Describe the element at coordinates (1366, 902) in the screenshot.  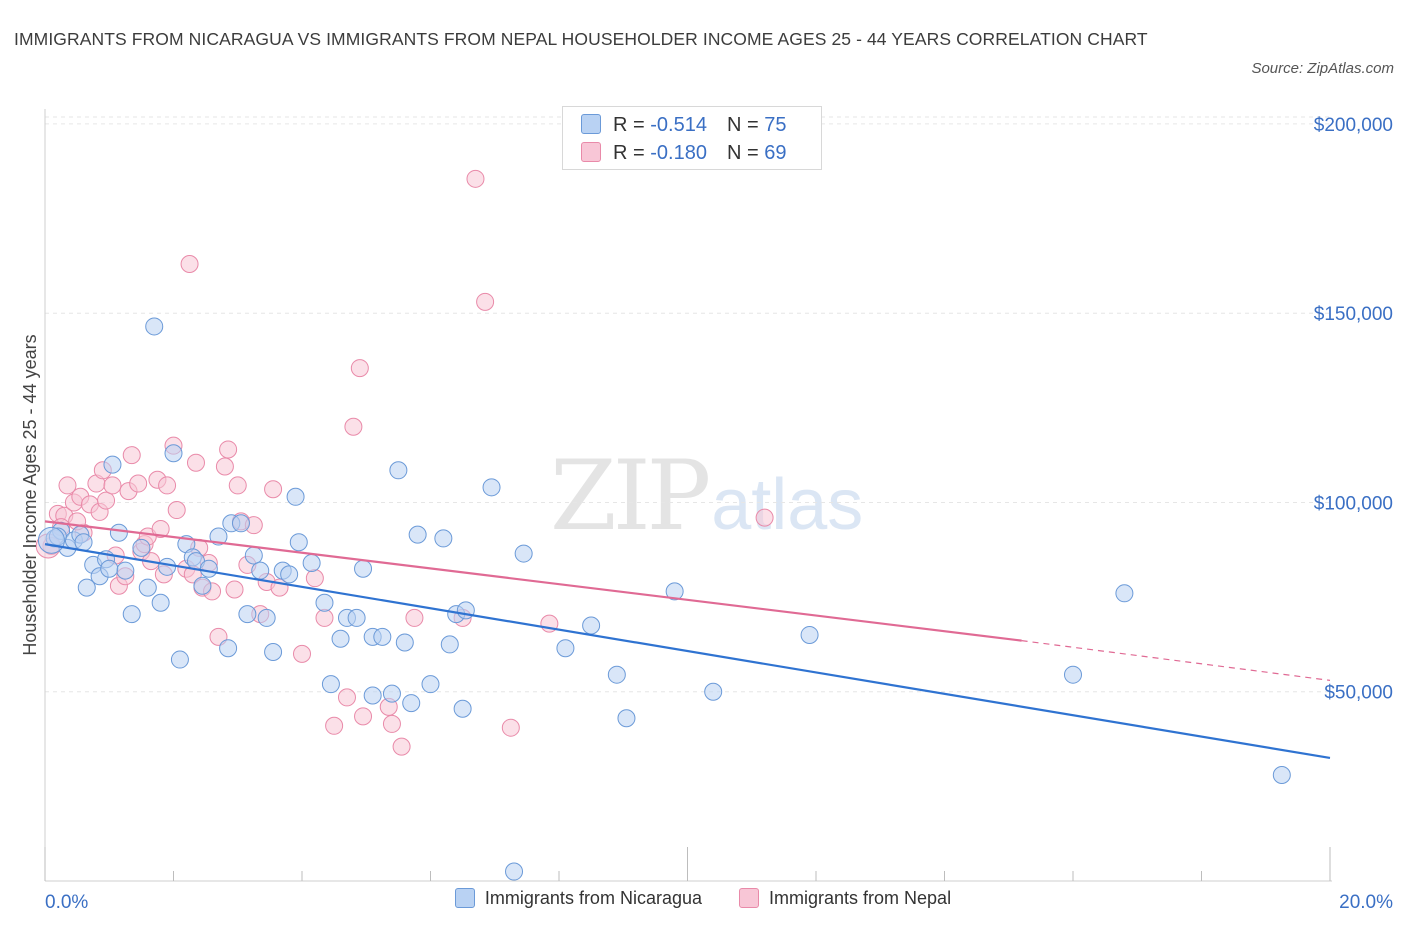
I see `x-tick-label: 20.0%` at that location.